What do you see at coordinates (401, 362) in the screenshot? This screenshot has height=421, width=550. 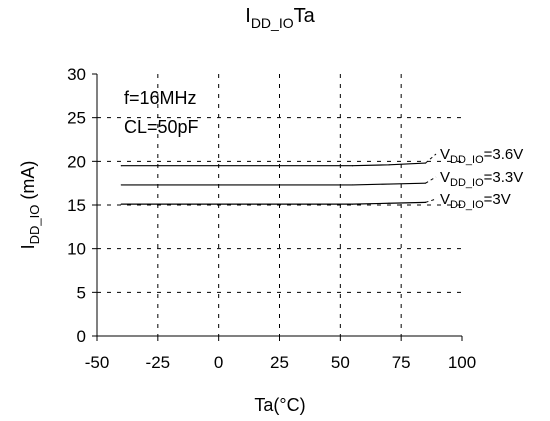 I see `x-tick-label: 75` at bounding box center [401, 362].